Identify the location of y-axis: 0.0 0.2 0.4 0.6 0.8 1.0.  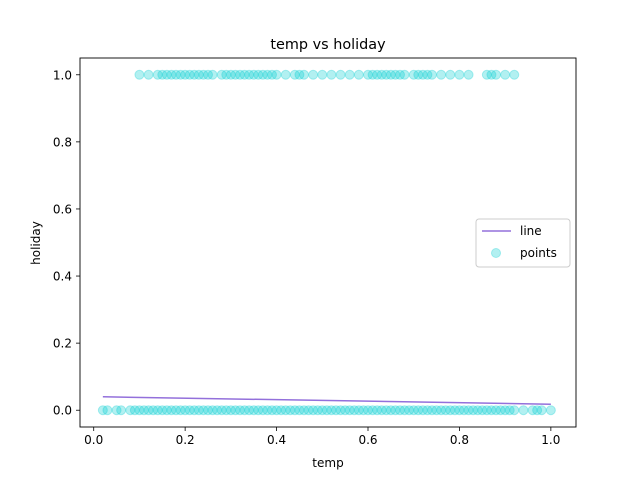
(66, 243).